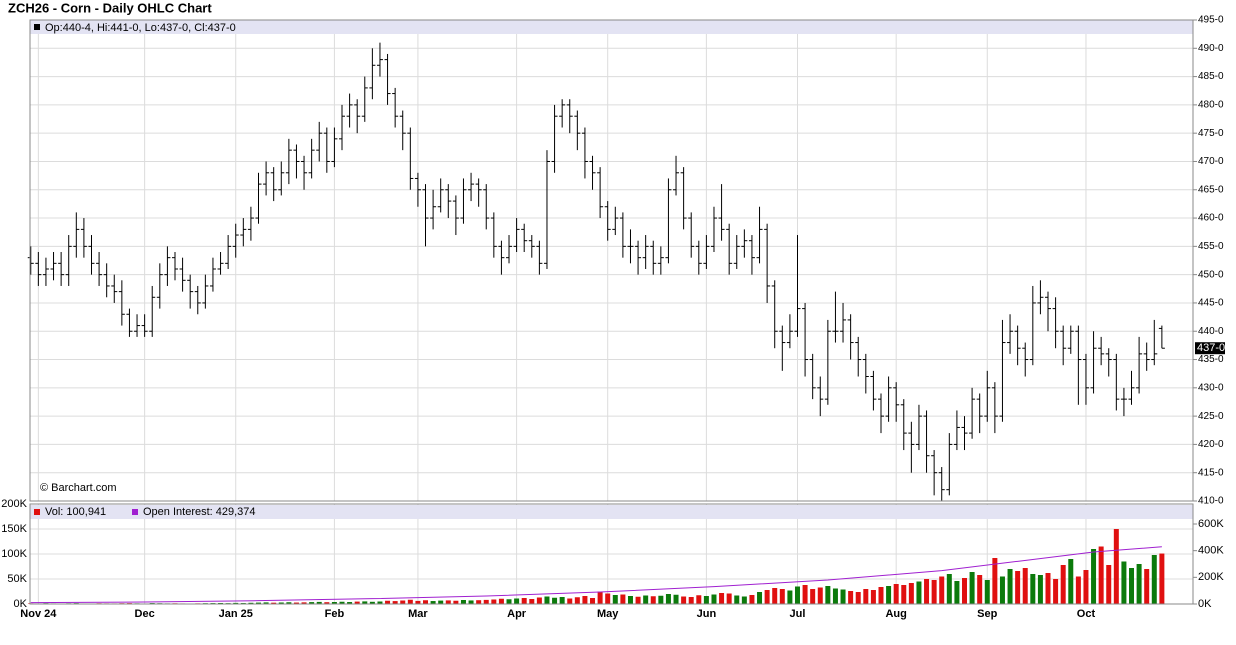  What do you see at coordinates (1211, 274) in the screenshot?
I see `y-tick-label: 450-0` at bounding box center [1211, 274].